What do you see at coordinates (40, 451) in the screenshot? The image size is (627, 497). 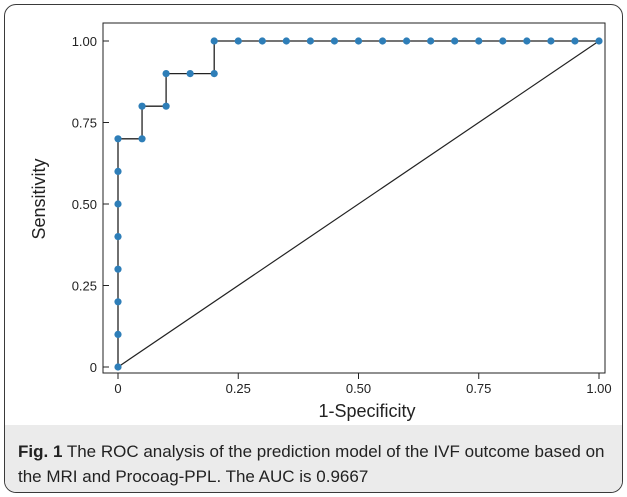 I see `caption-label: Fig. 1` at bounding box center [40, 451].